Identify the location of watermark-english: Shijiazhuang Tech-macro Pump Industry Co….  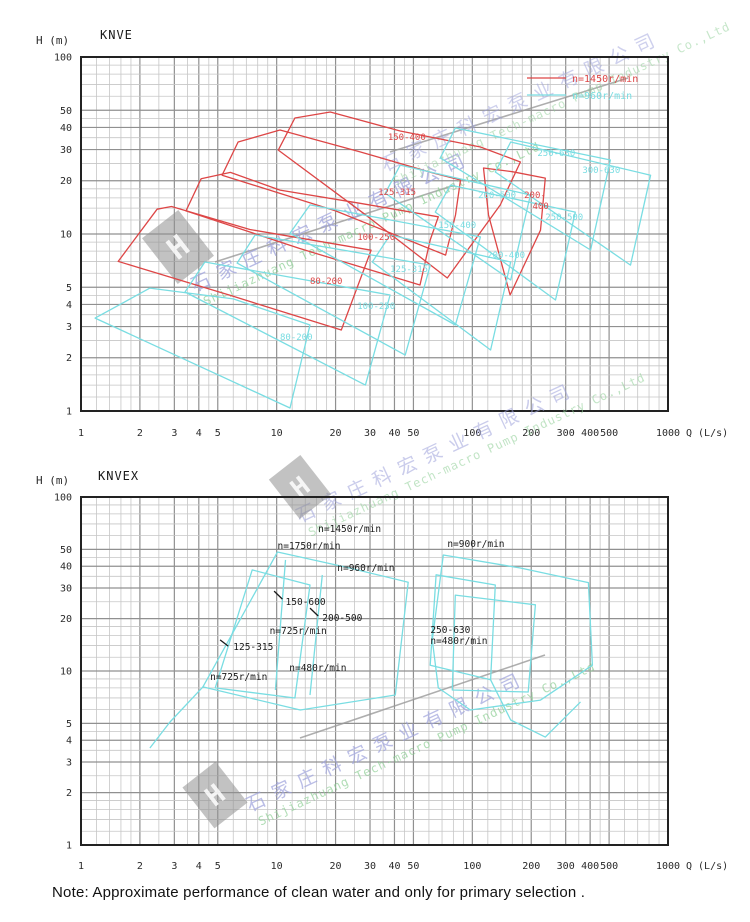
(426, 743).